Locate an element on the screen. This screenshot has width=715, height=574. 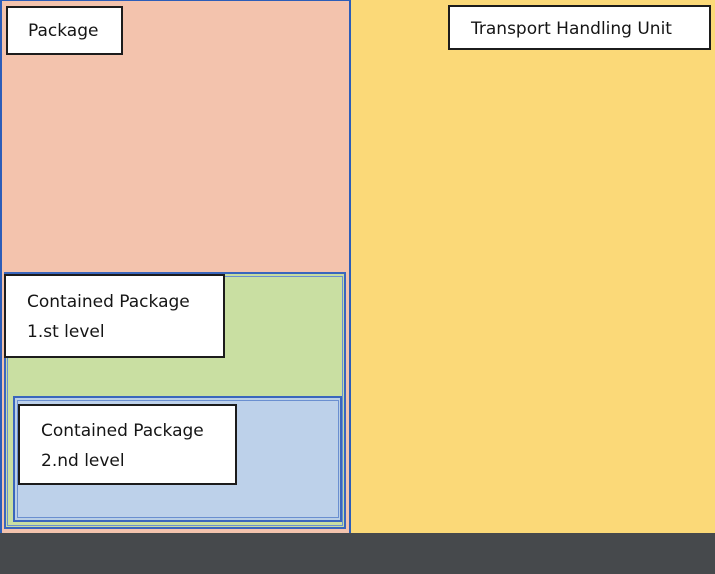
transport-handling-unit-label-text: Transport Handling Unit is located at coordinates (571, 29).